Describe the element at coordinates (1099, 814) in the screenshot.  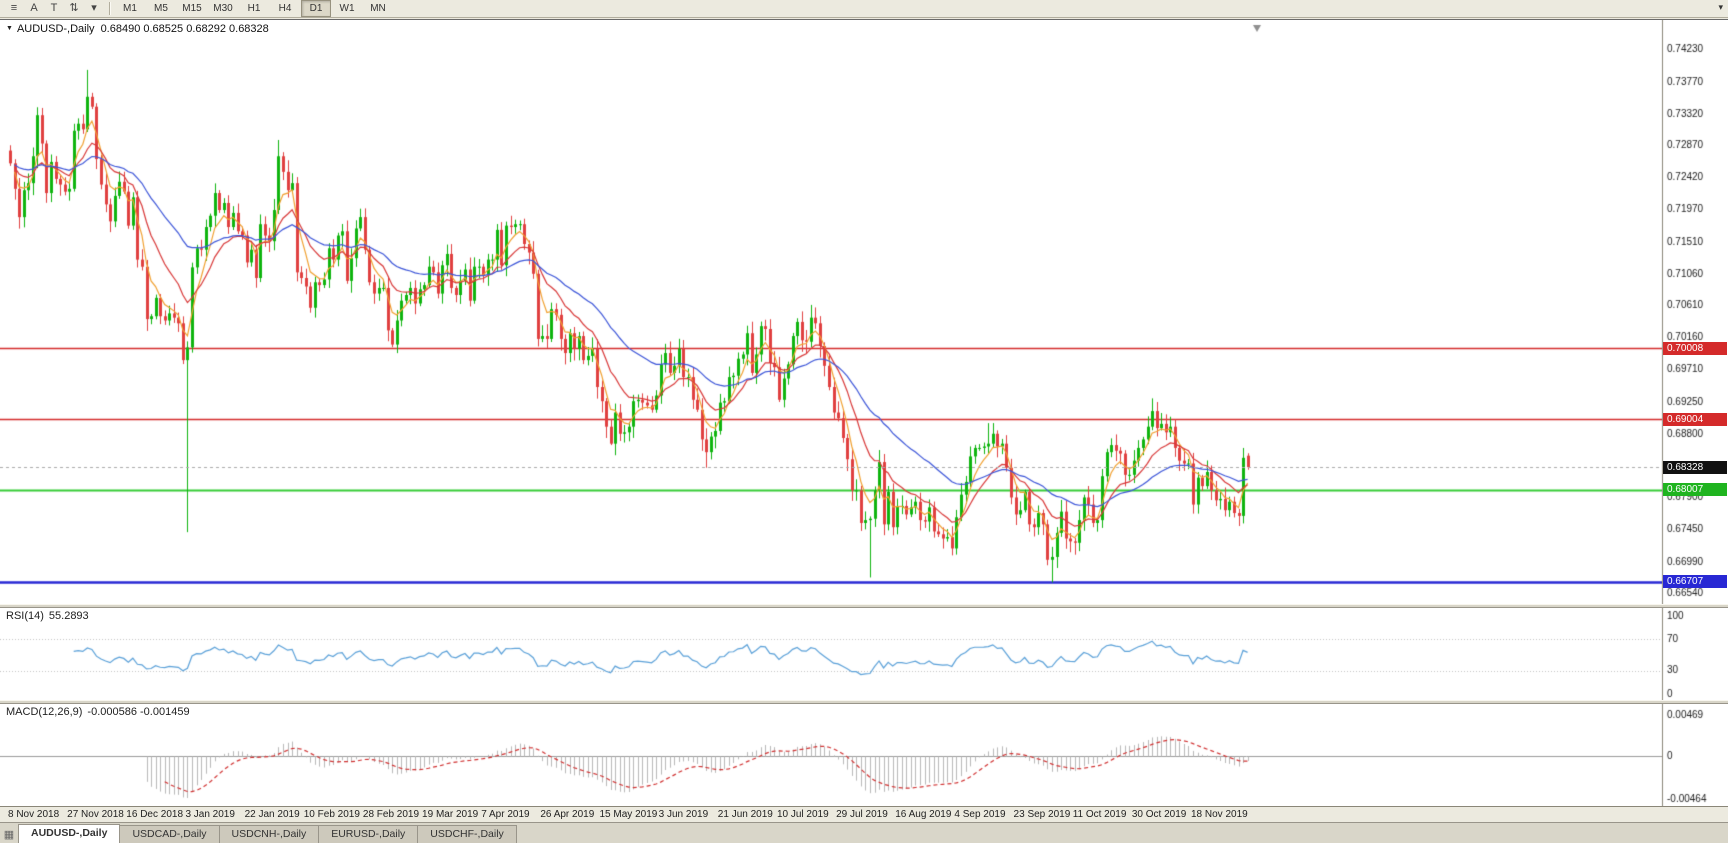
I see `date-label: 11 Oct 2019` at that location.